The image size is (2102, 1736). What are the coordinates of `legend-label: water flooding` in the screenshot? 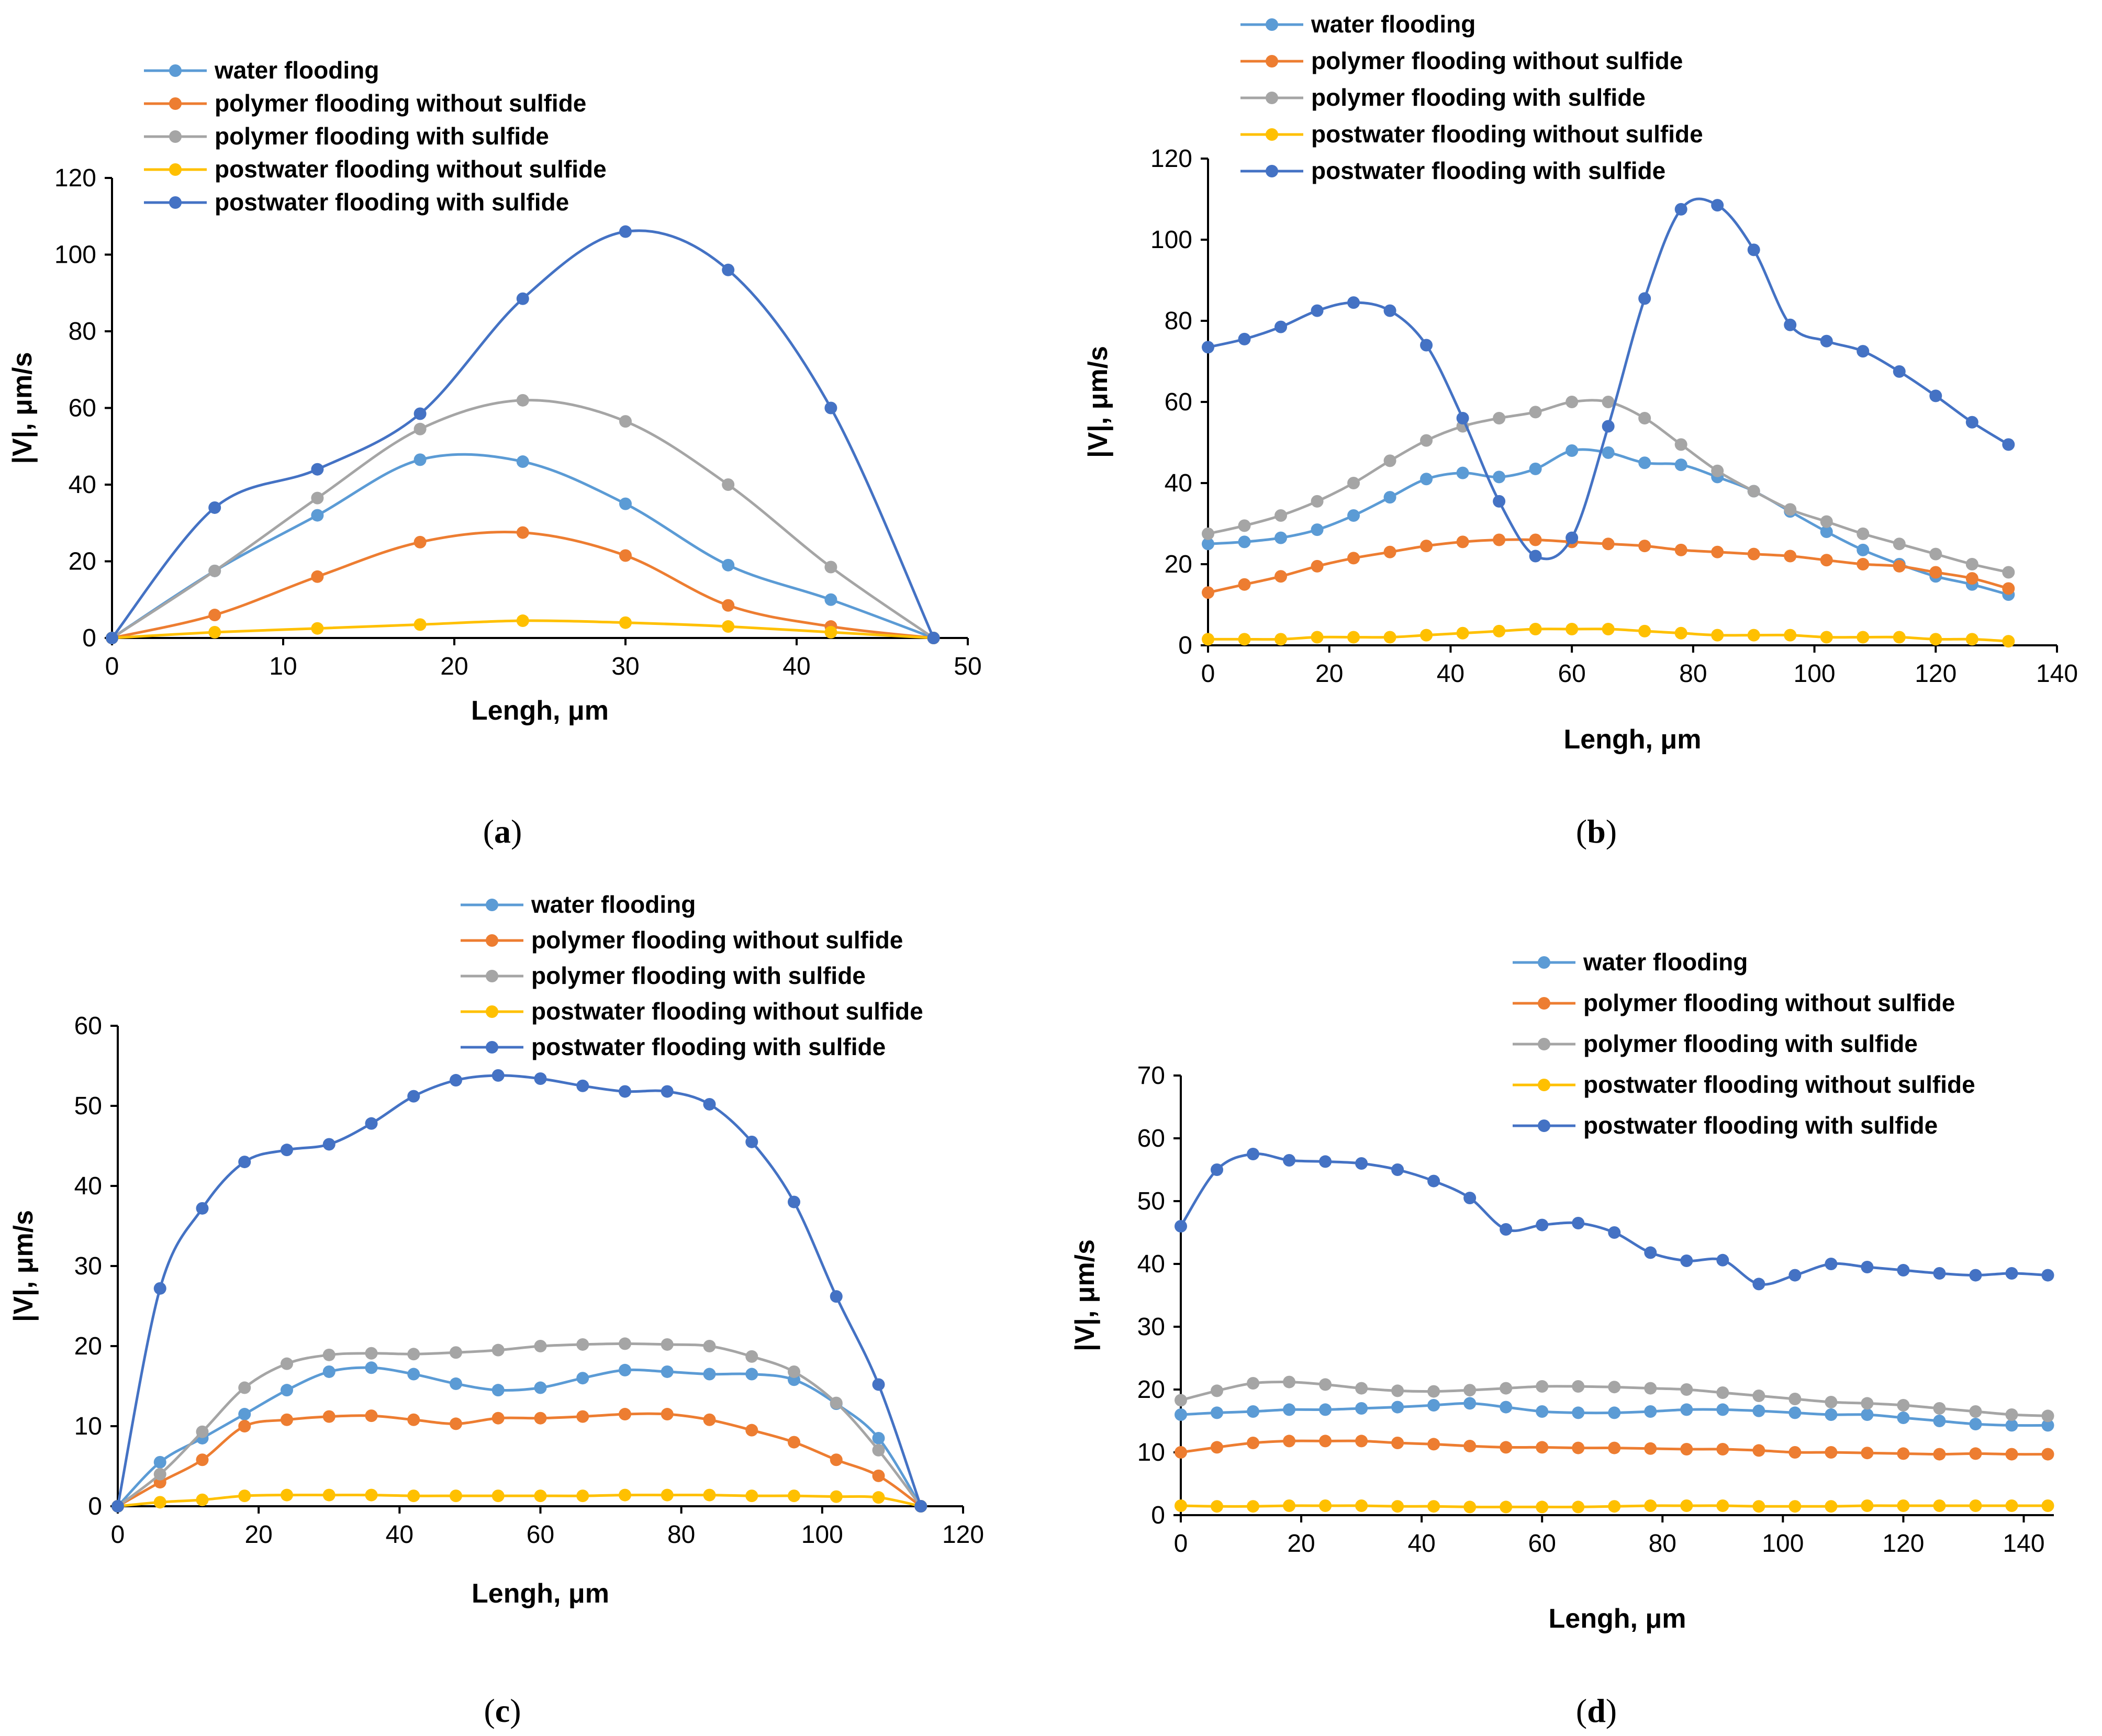 It's located at (296, 70).